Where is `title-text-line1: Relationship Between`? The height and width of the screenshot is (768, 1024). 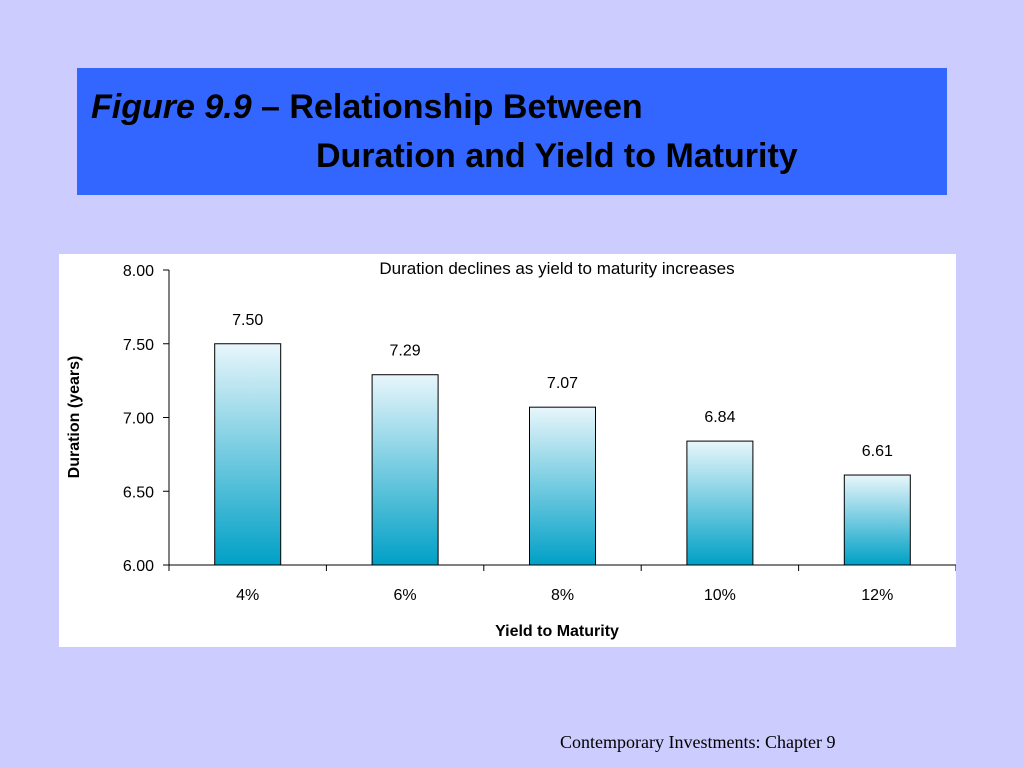 title-text-line1: Relationship Between is located at coordinates (466, 107).